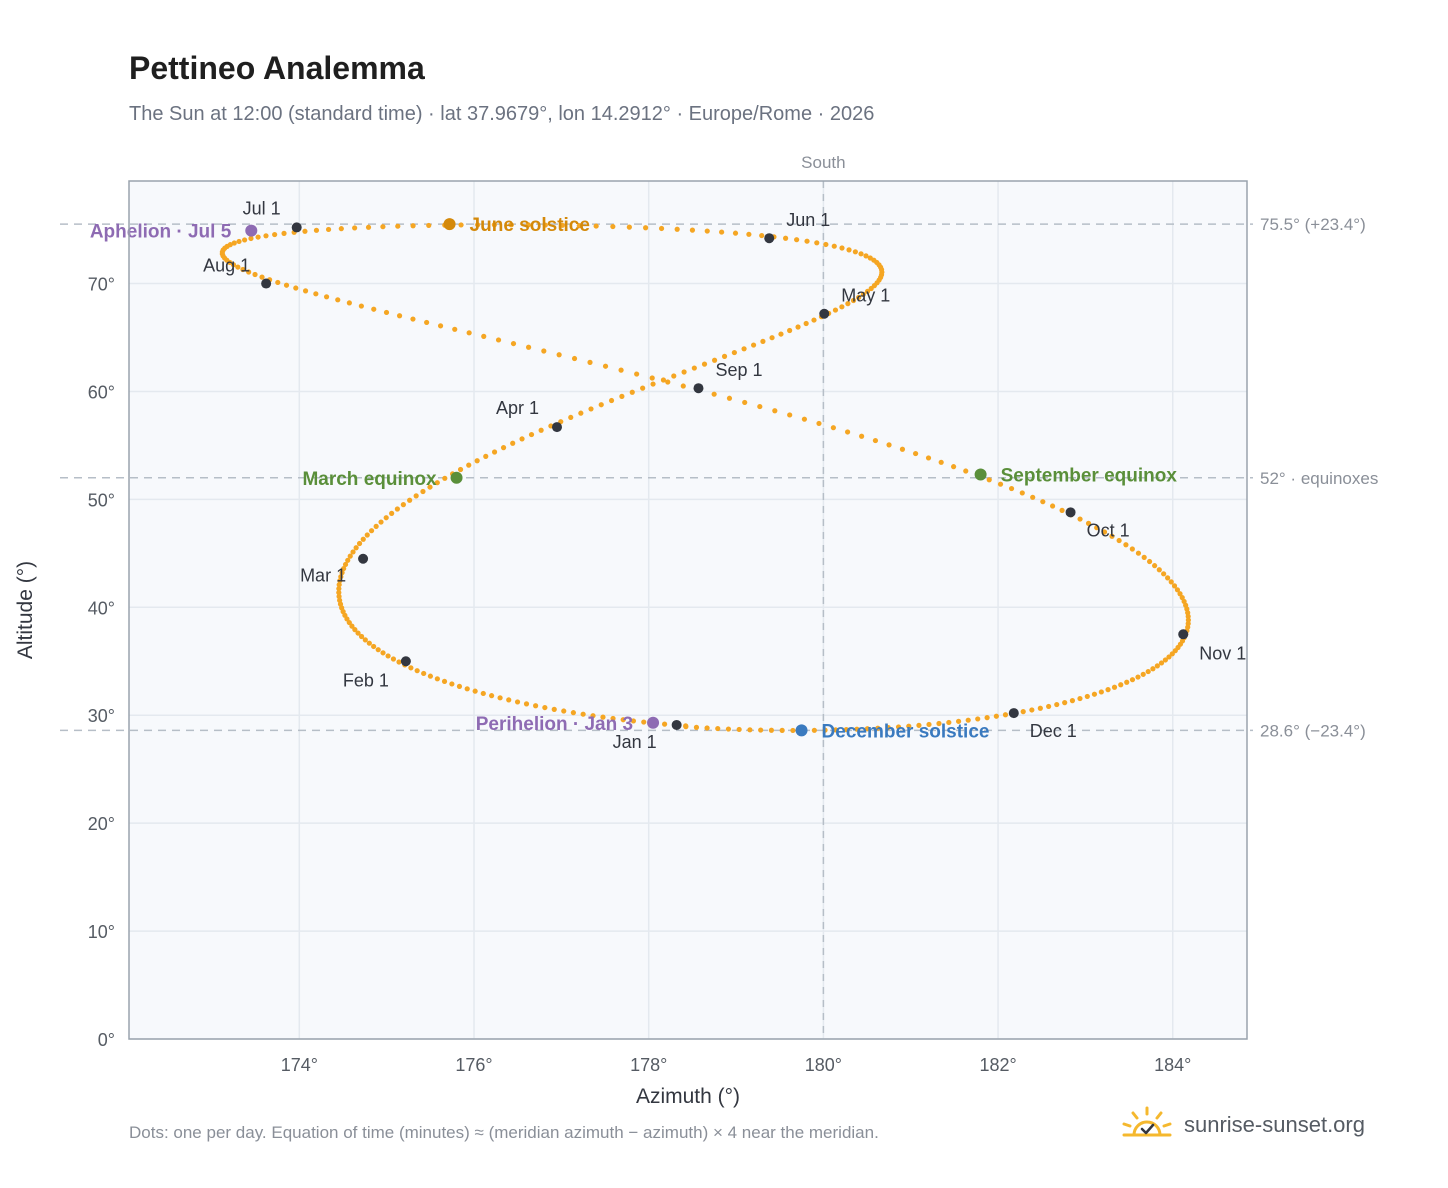 The height and width of the screenshot is (1188, 1448). What do you see at coordinates (101, 716) in the screenshot?
I see `y-tick-label: 30°` at bounding box center [101, 716].